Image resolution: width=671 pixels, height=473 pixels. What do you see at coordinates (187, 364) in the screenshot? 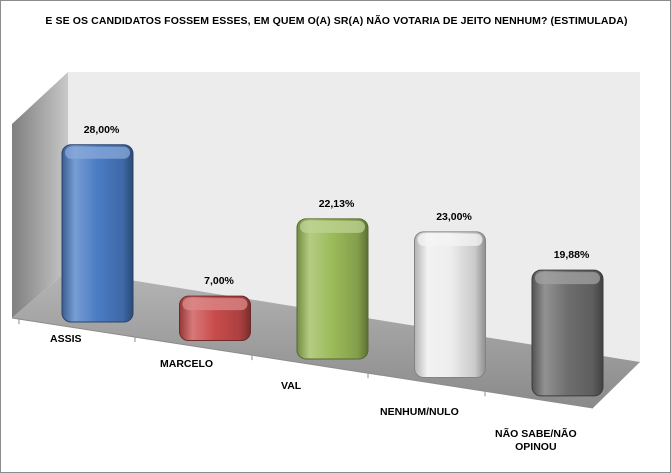
I see `x-tick-label-2: MARCELO` at bounding box center [187, 364].